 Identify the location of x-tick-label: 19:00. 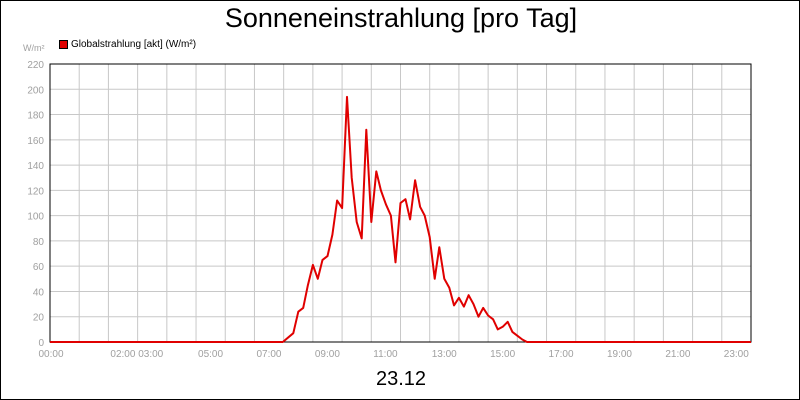
(619, 354).